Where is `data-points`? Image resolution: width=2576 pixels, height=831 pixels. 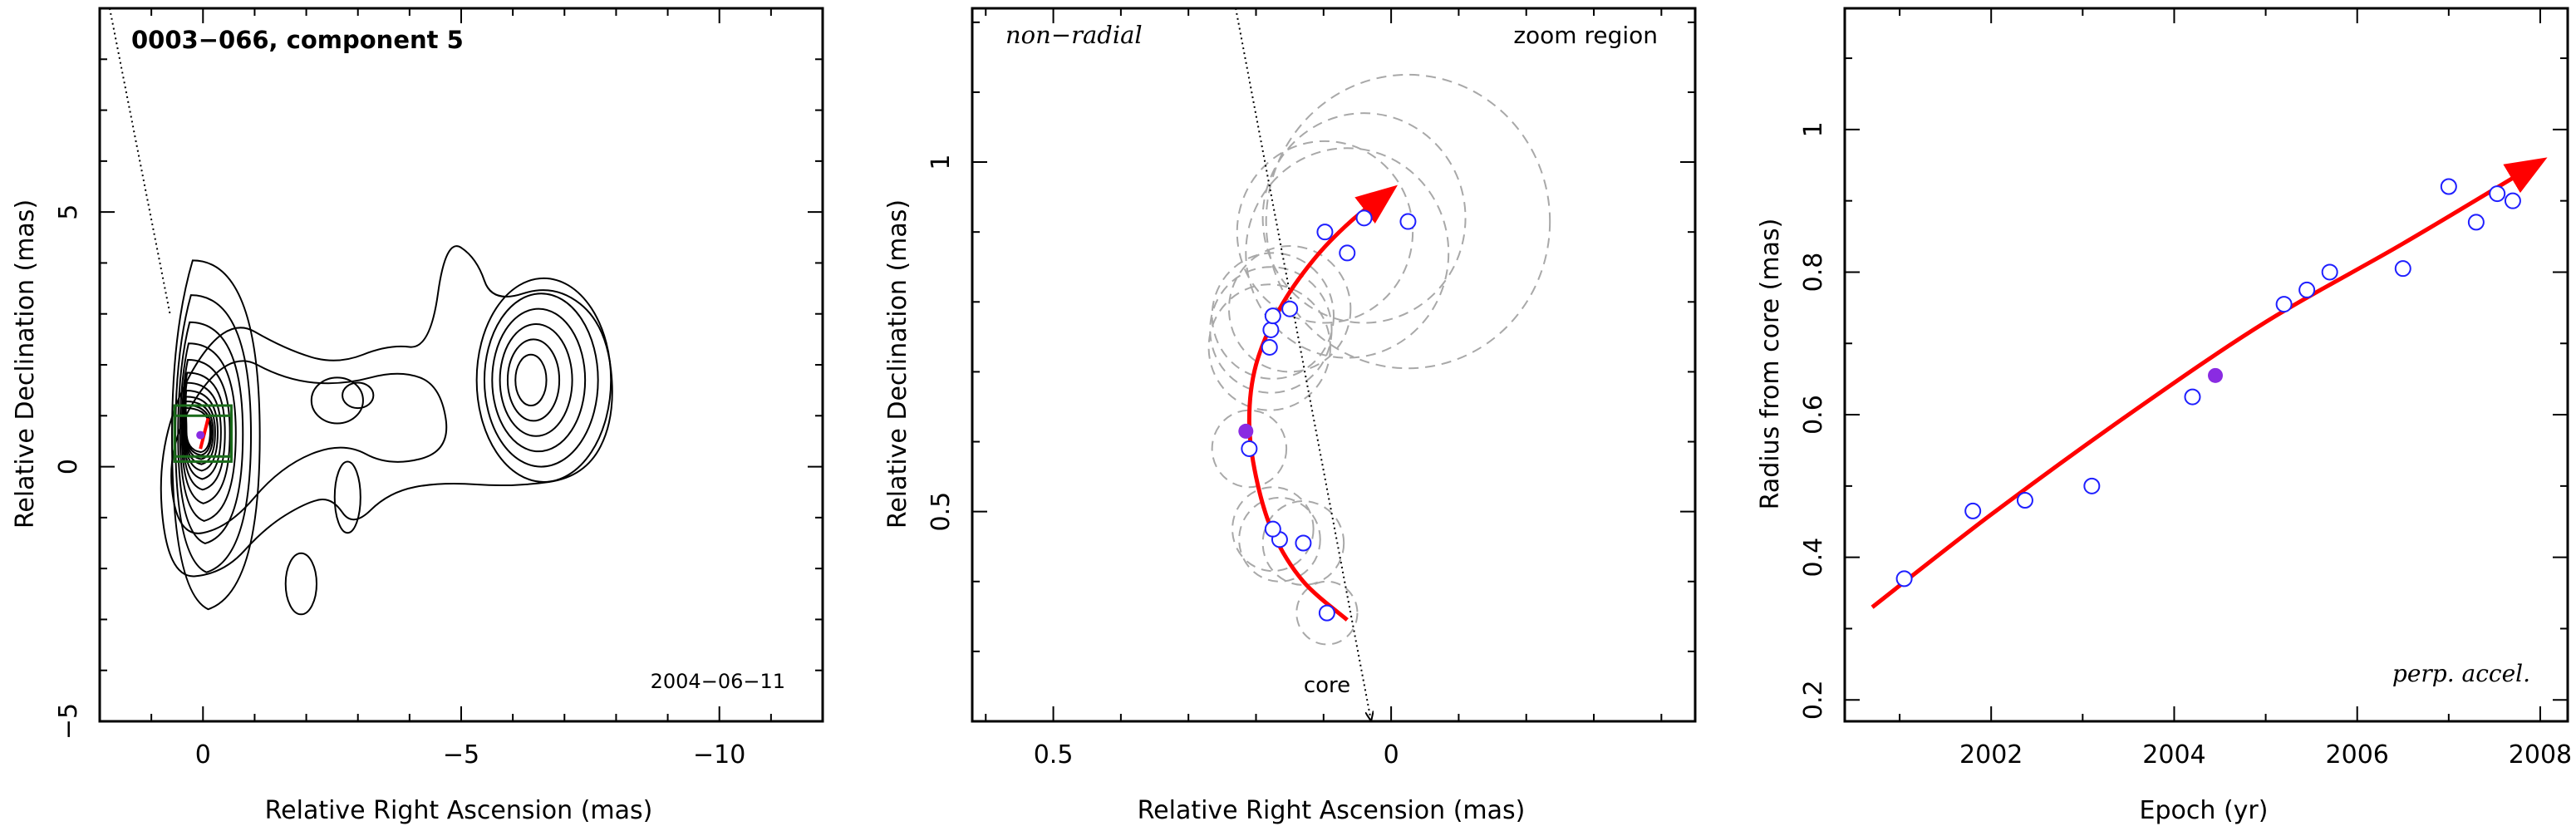
data-points is located at coordinates (2208, 383).